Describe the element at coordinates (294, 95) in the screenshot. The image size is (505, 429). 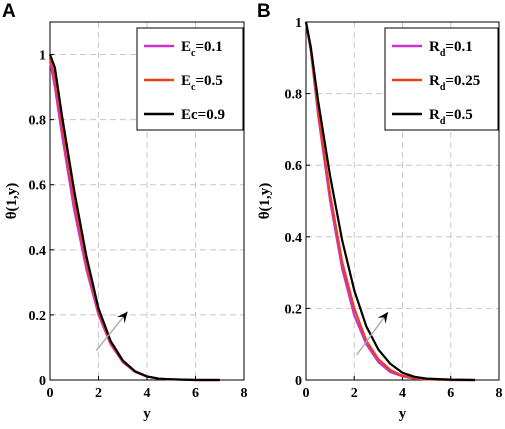
I see `panel-b-y-tick-label: 0.8` at that location.